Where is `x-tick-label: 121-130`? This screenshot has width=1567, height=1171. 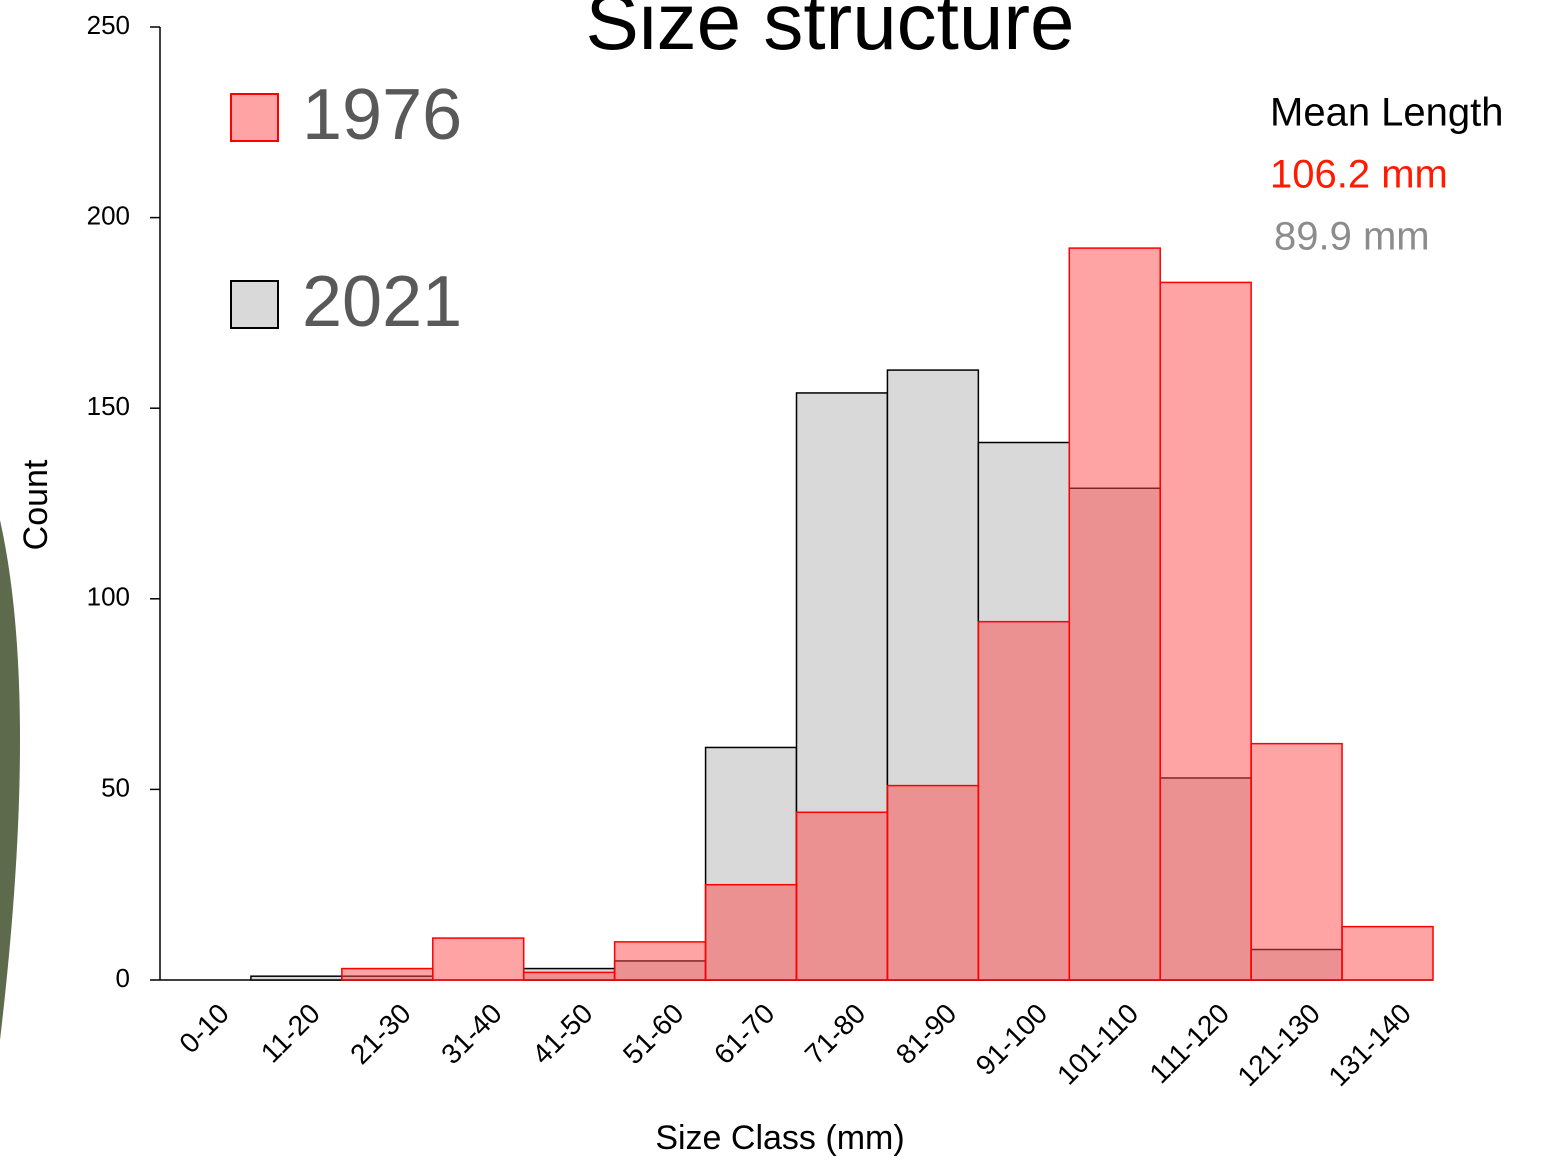 x-tick-label: 121-130 is located at coordinates (1278, 1045).